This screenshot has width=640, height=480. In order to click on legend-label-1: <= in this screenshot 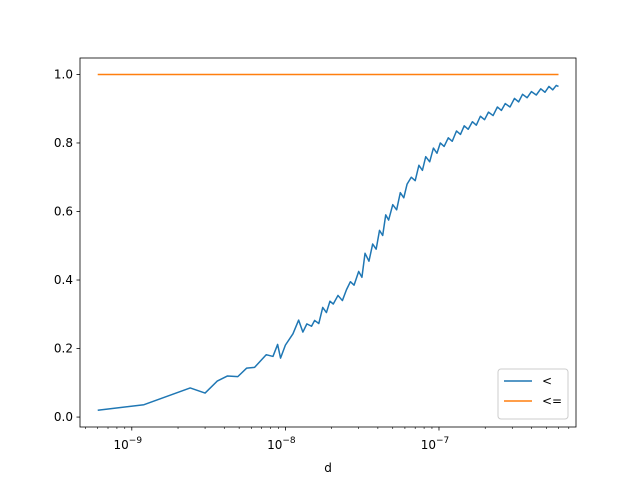, I will do `click(552, 401)`.